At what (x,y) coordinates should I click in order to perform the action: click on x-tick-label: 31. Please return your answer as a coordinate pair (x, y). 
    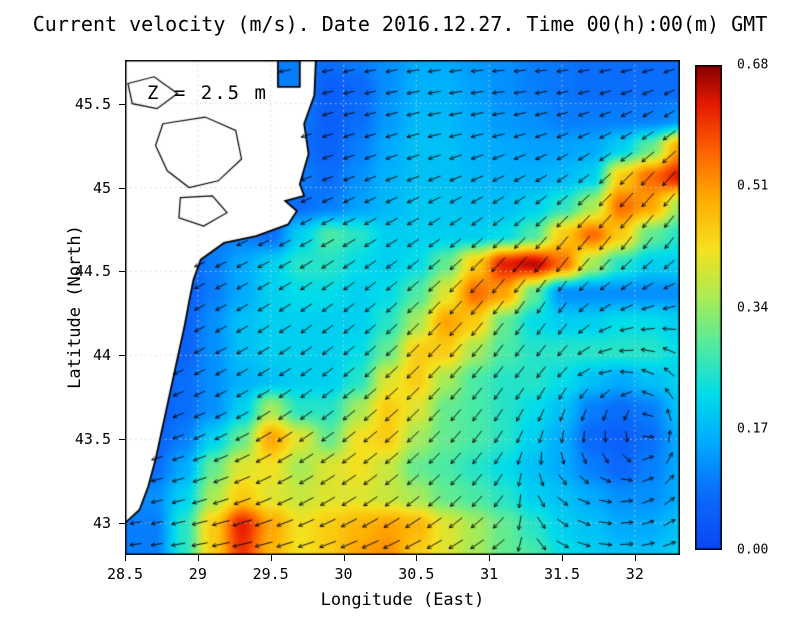
    Looking at the image, I should click on (489, 574).